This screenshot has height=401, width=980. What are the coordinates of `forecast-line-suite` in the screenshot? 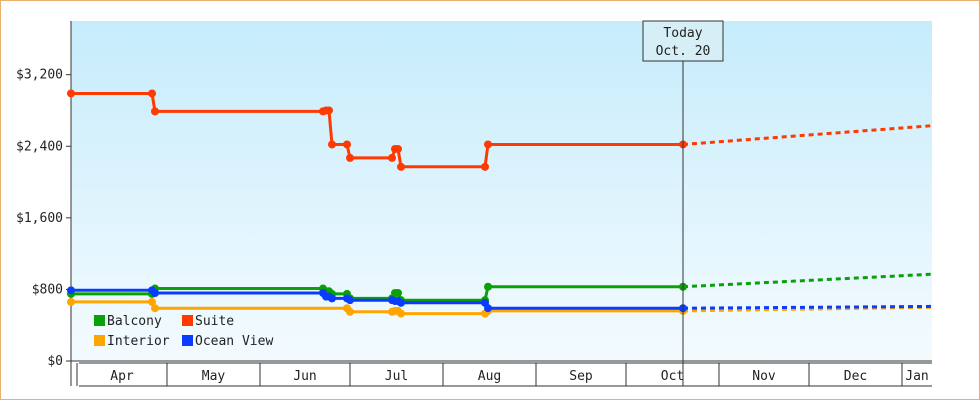 It's located at (807, 135).